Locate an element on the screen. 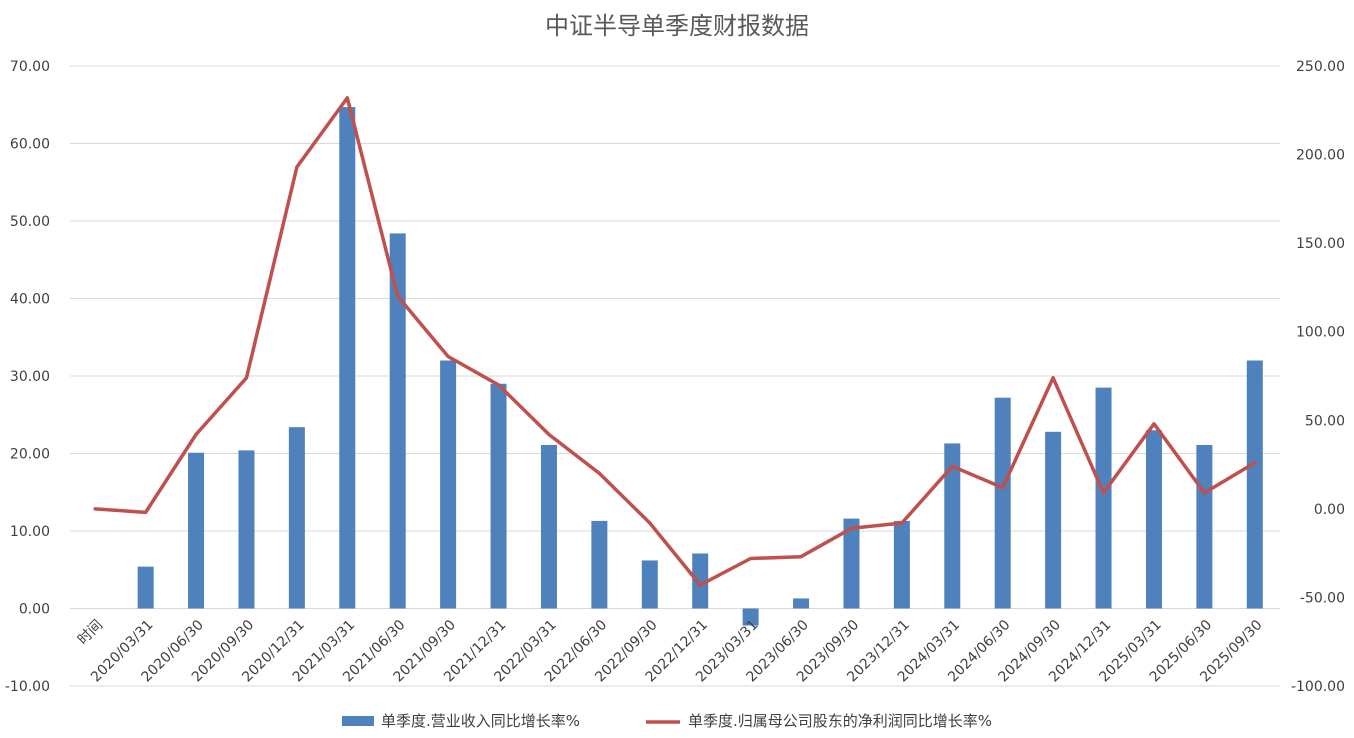 Image resolution: width=1354 pixels, height=738 pixels. right-axis-tick-label: 0.00 is located at coordinates (1329, 510).